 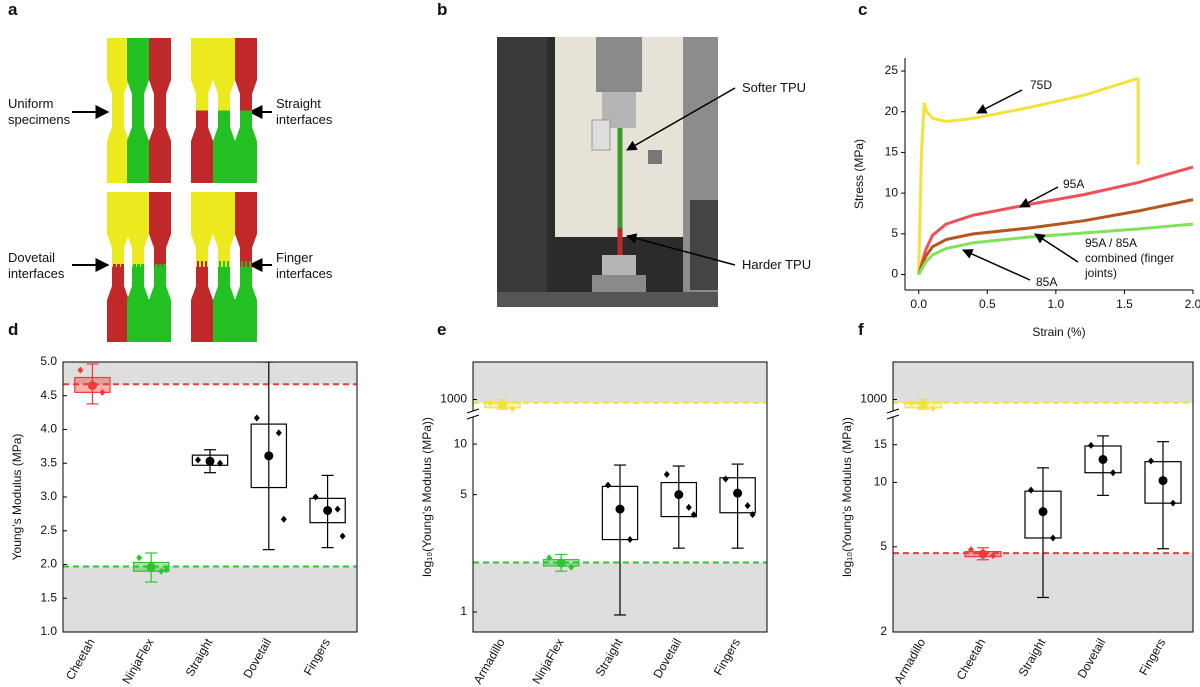 I want to click on x-tick-label: Dovetail, so click(x=257, y=658).